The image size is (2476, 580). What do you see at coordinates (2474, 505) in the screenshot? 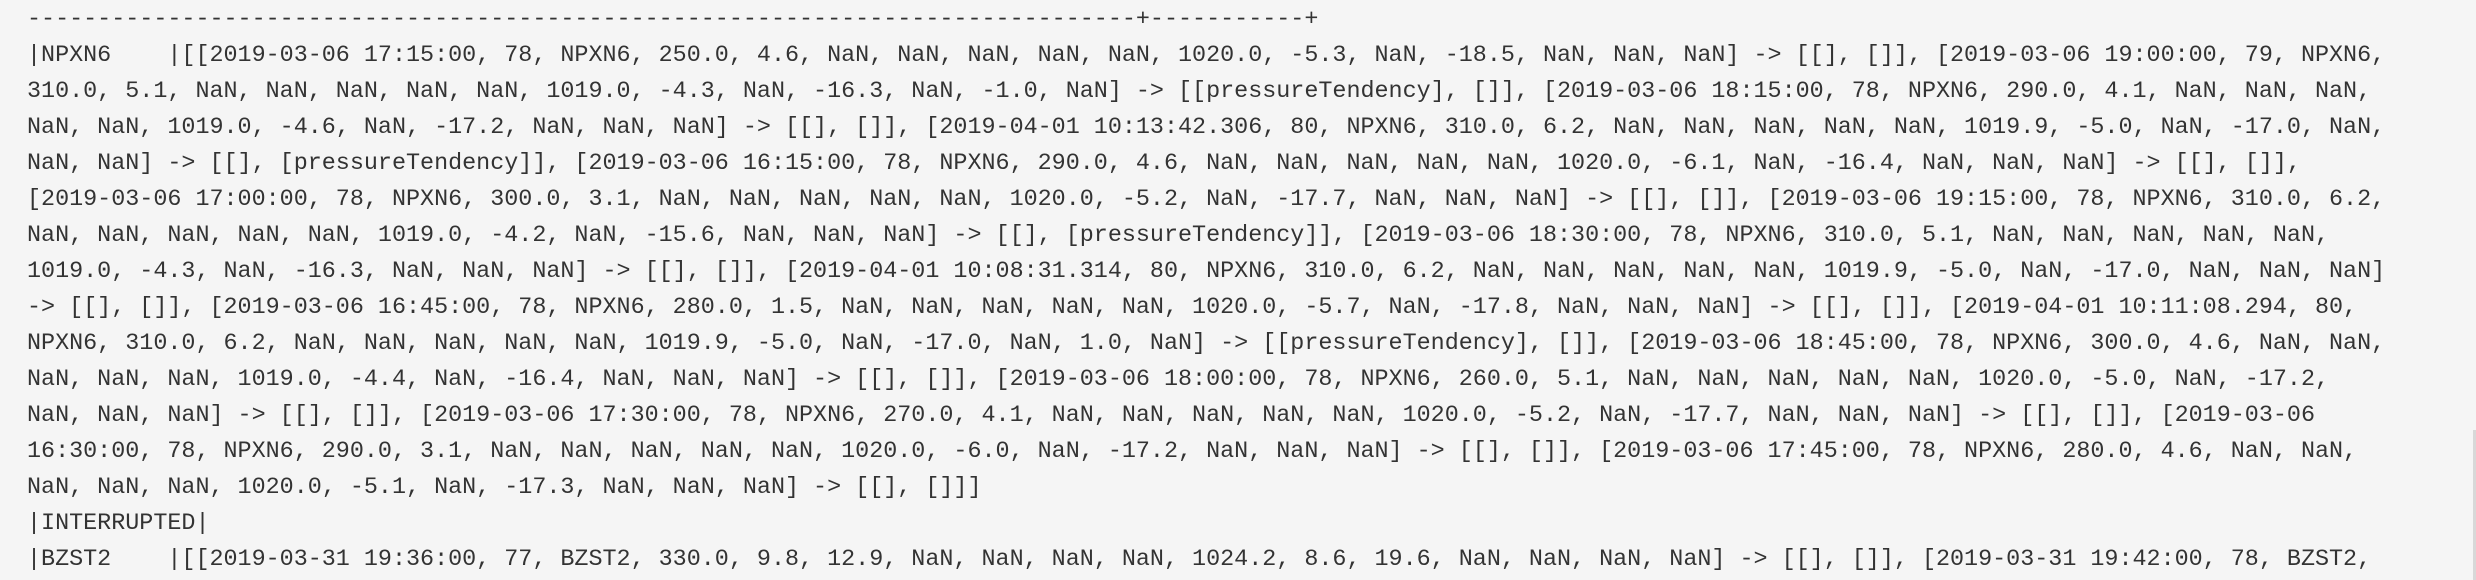
I see `scrollbar` at bounding box center [2474, 505].